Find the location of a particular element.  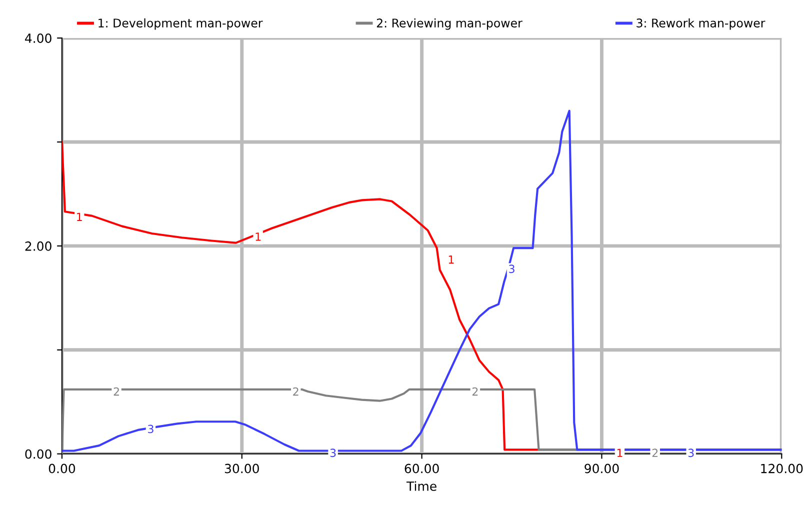

x-tick-label: 120.00 is located at coordinates (782, 469).